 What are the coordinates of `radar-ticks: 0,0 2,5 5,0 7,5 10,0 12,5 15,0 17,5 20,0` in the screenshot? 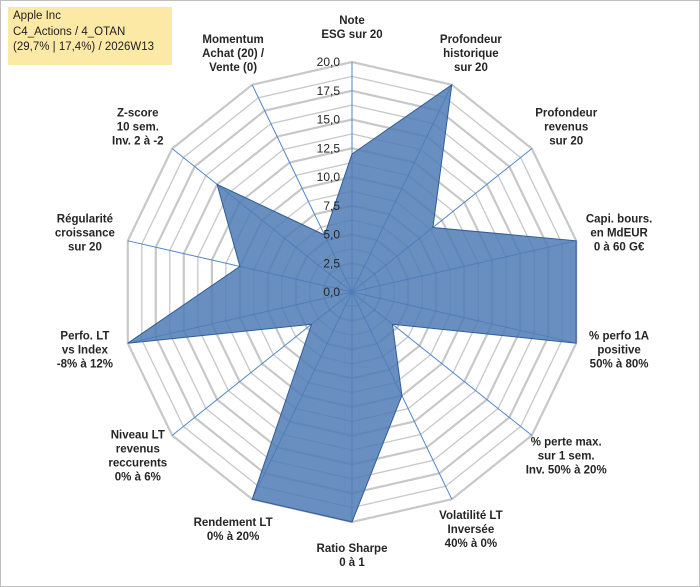 It's located at (329, 177).